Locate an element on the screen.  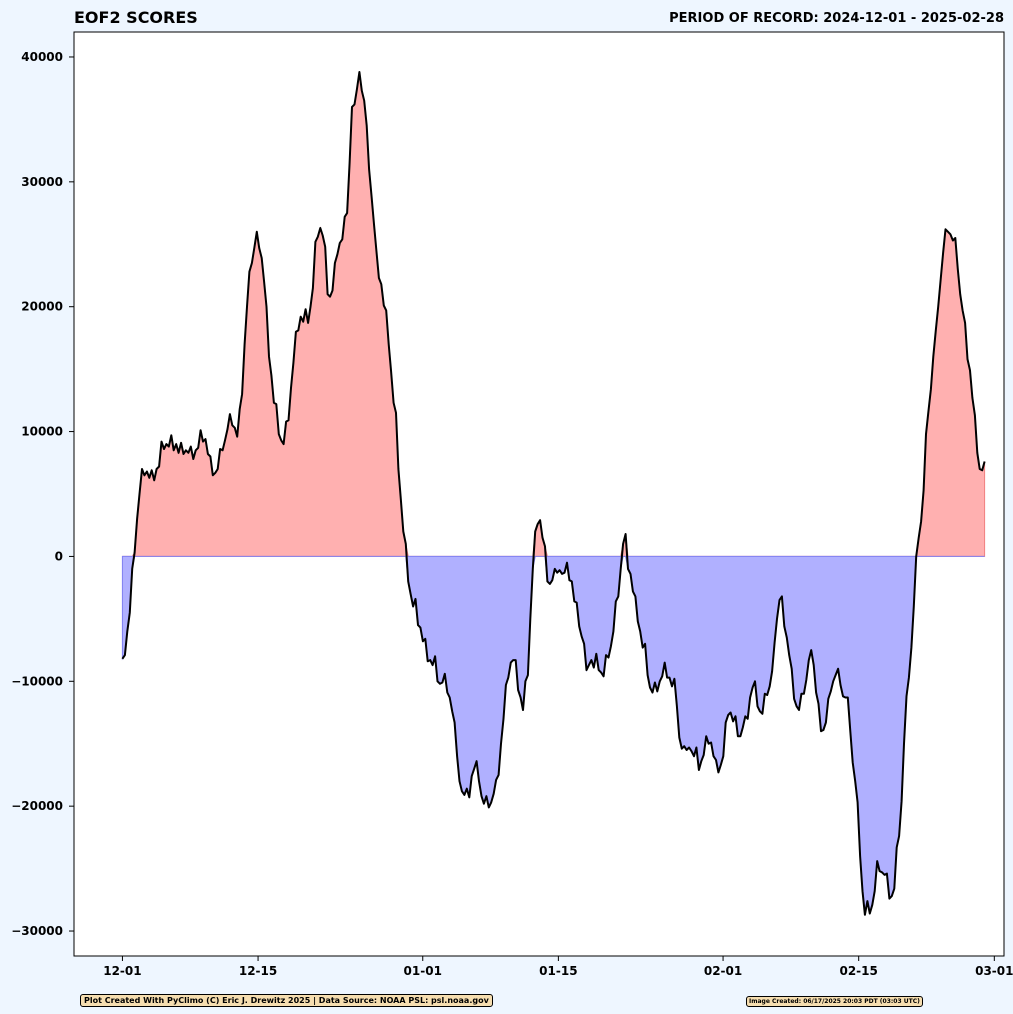
y-tick-label: −30000 is located at coordinates (37, 931).